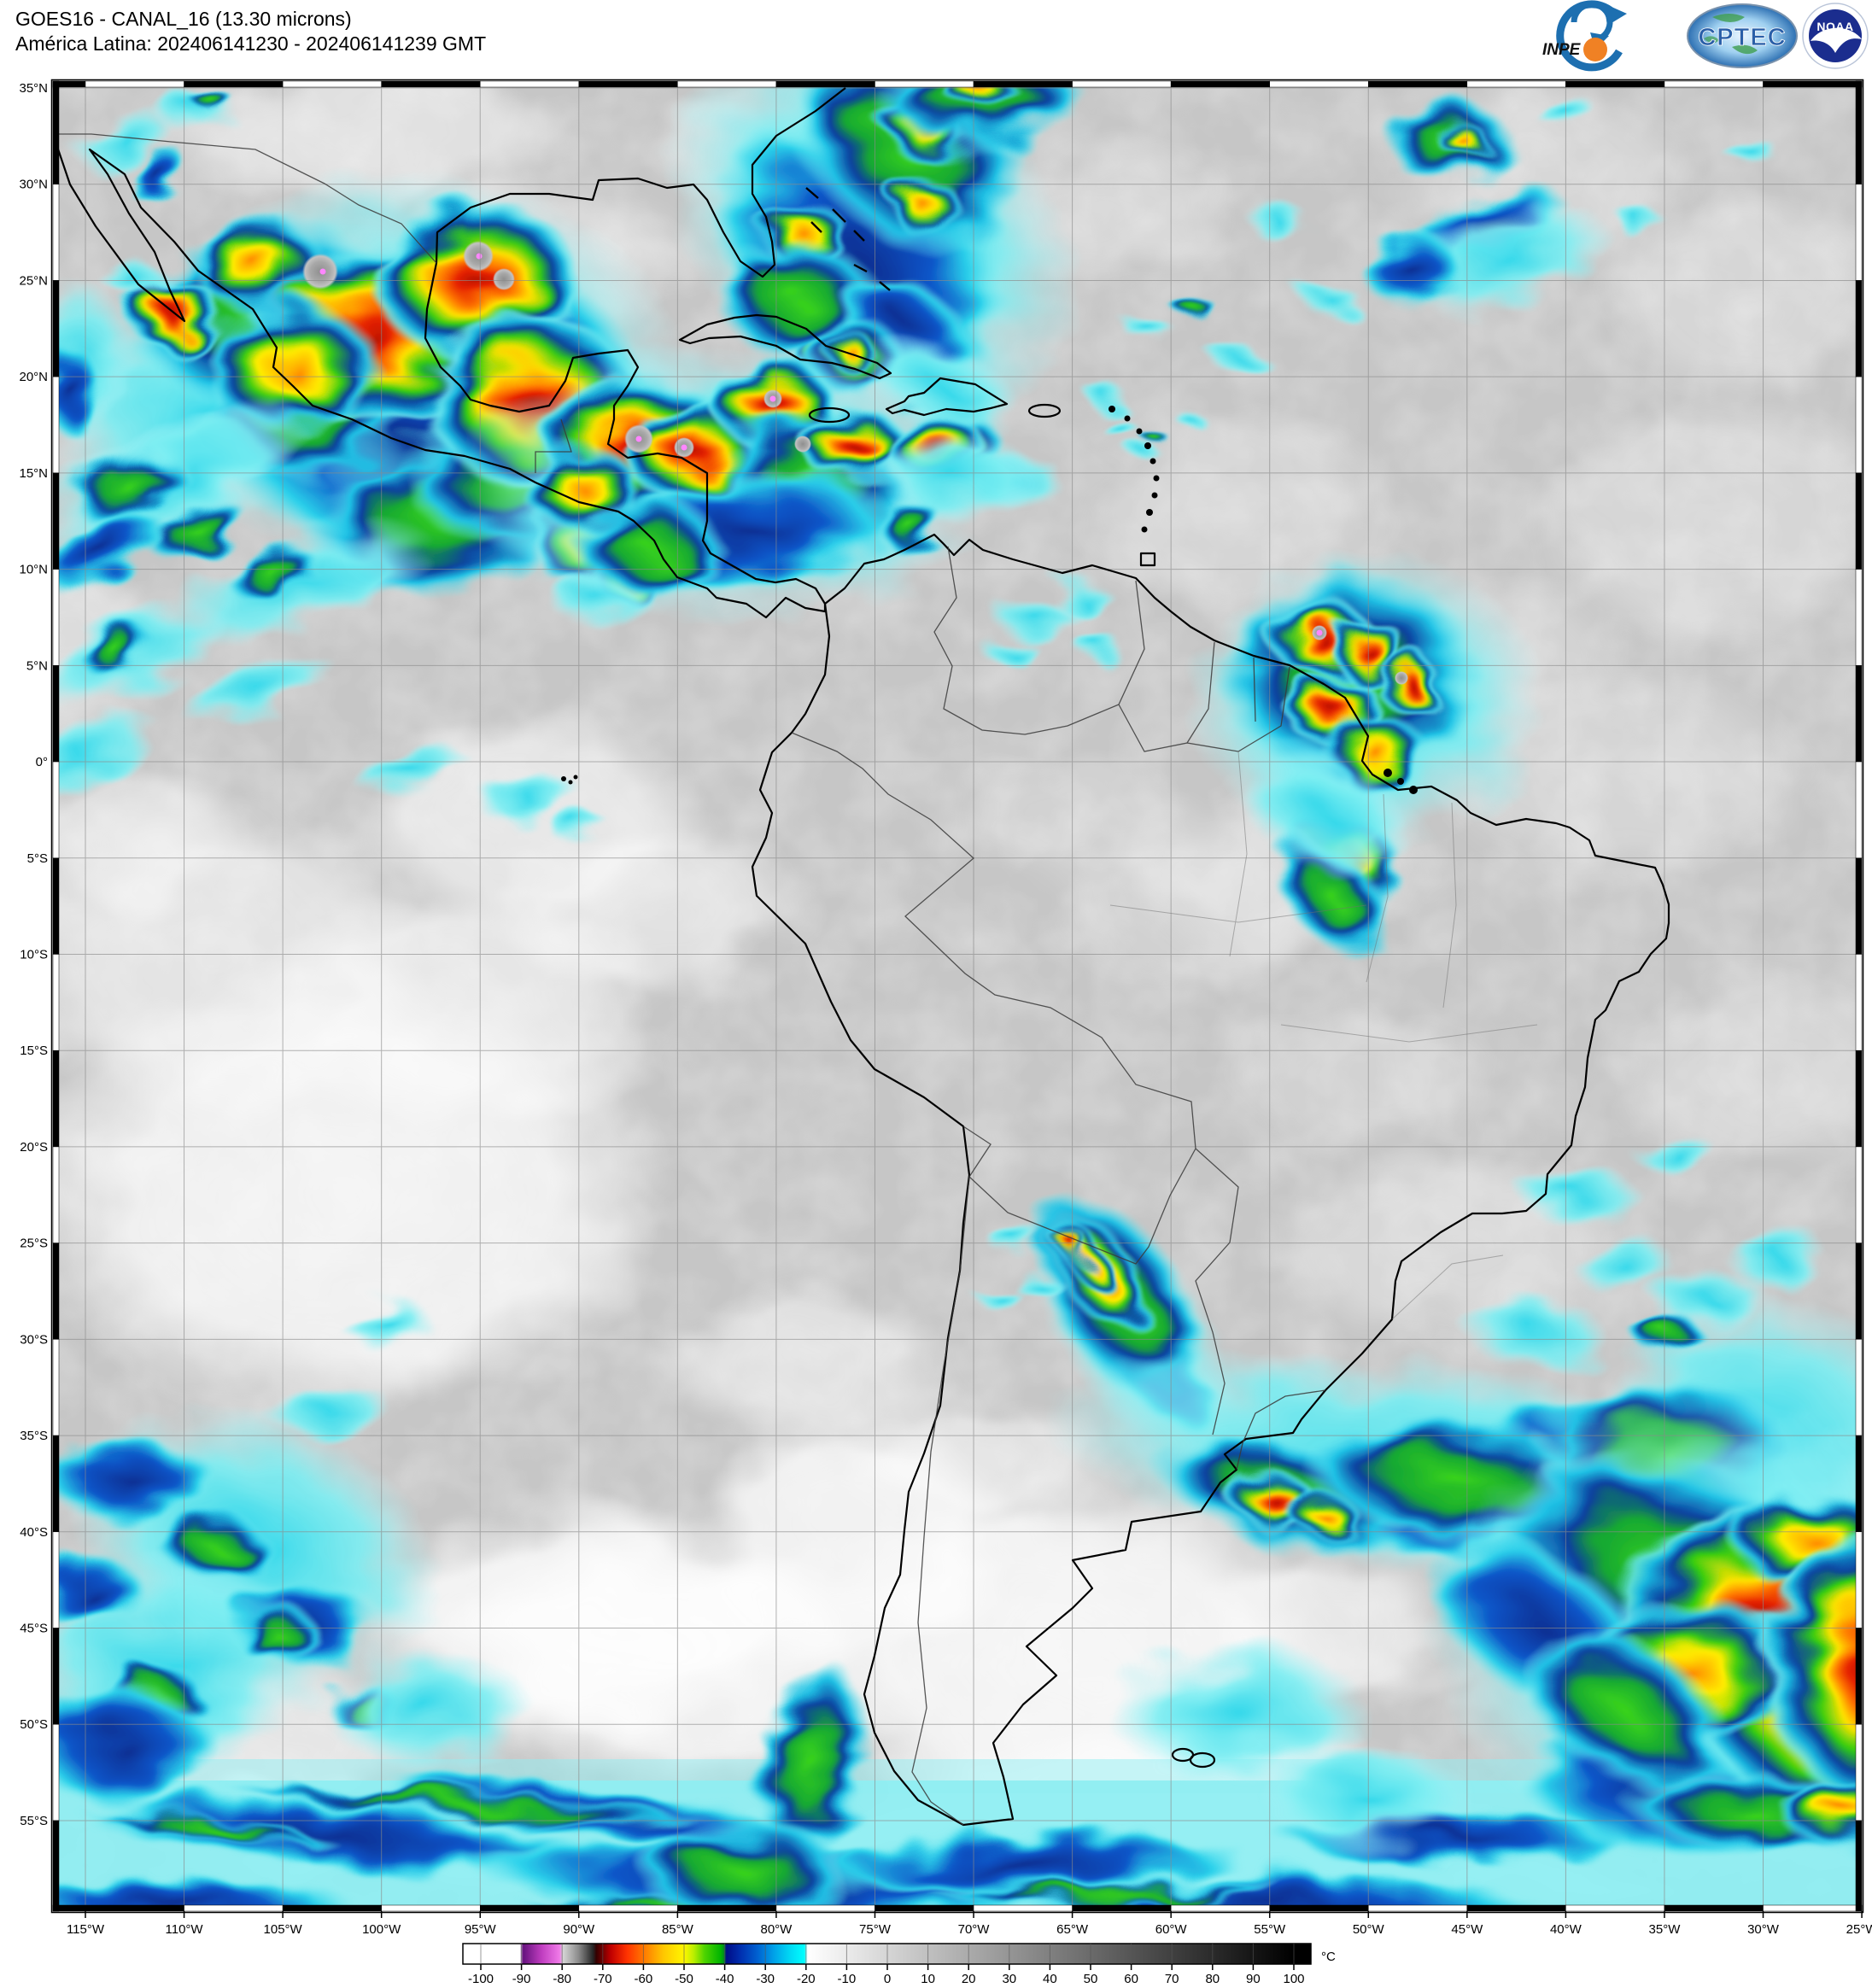  I want to click on lat-label: 25°S, so click(34, 1244).